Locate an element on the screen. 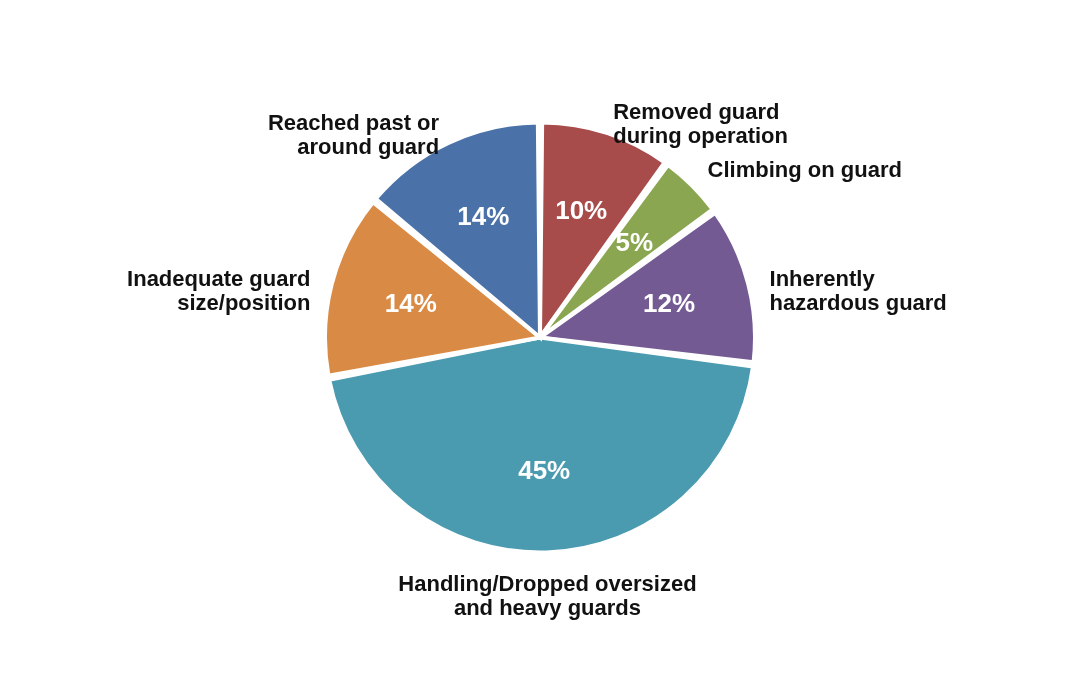 The height and width of the screenshot is (675, 1080). data-label: 12% is located at coordinates (669, 303).